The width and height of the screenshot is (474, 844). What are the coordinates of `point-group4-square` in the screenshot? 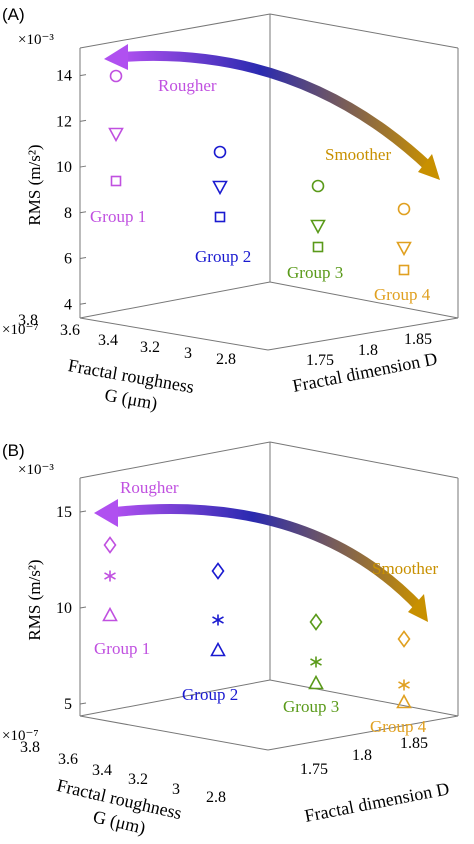 It's located at (404, 270).